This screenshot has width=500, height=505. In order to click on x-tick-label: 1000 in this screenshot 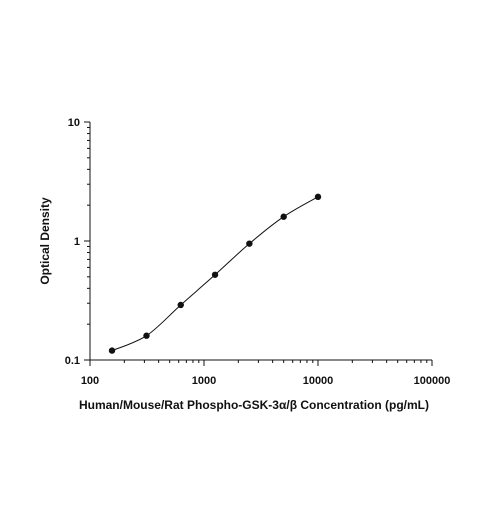, I will do `click(204, 381)`.